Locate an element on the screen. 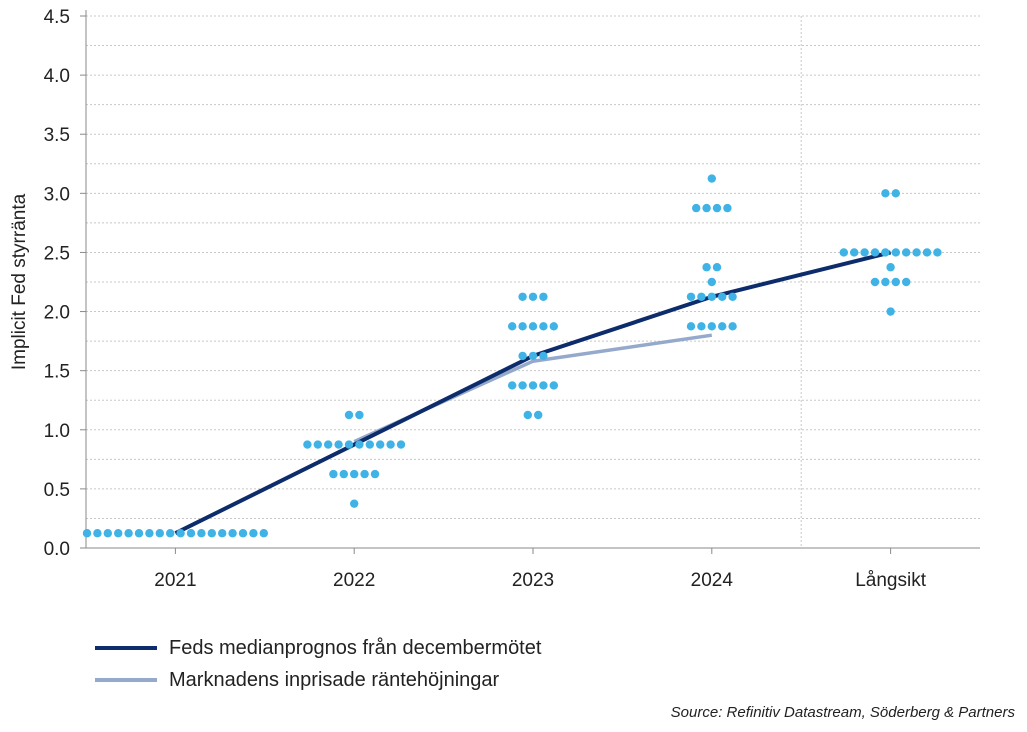  y-tick-label: 1.0 is located at coordinates (57, 431).